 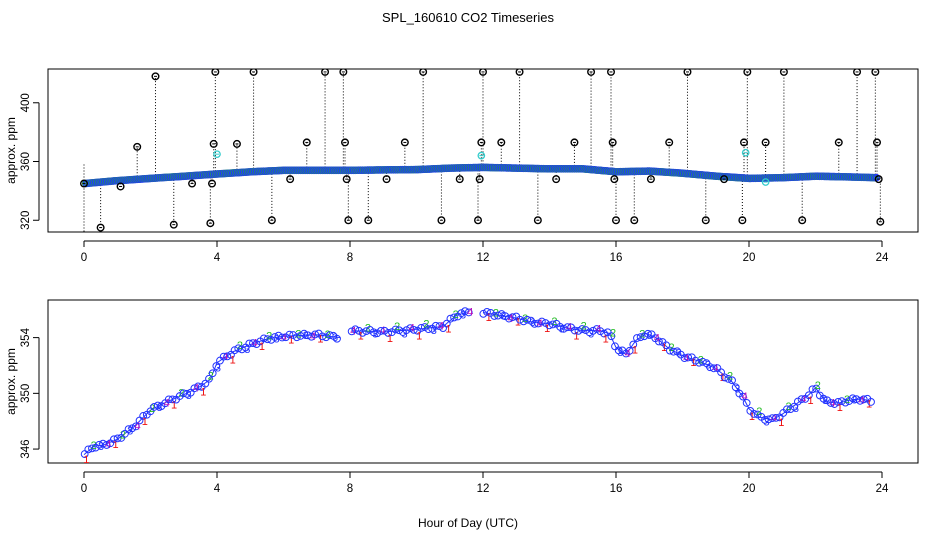 I want to click on figure-title: SPL_160610 CO2 Timeseries, so click(x=468, y=17).